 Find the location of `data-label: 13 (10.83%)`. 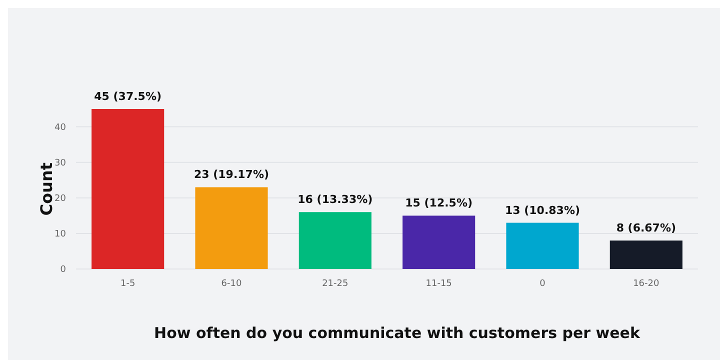

data-label: 13 (10.83%) is located at coordinates (542, 210).